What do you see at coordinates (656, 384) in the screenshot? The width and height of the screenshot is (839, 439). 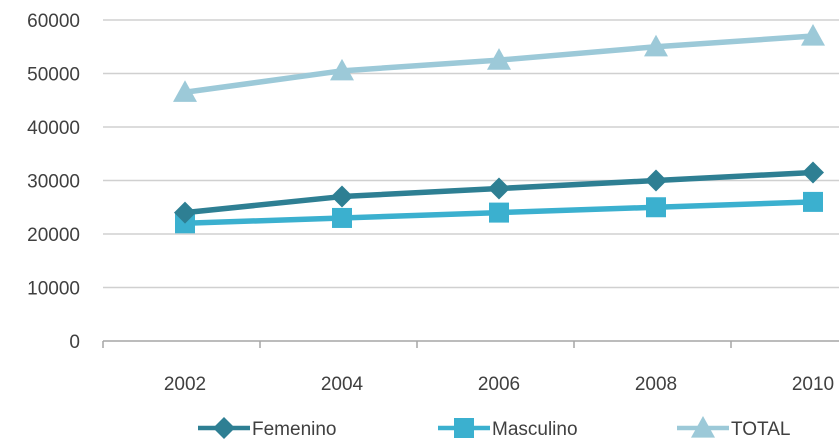 I see `x-tick-label: 2008` at bounding box center [656, 384].